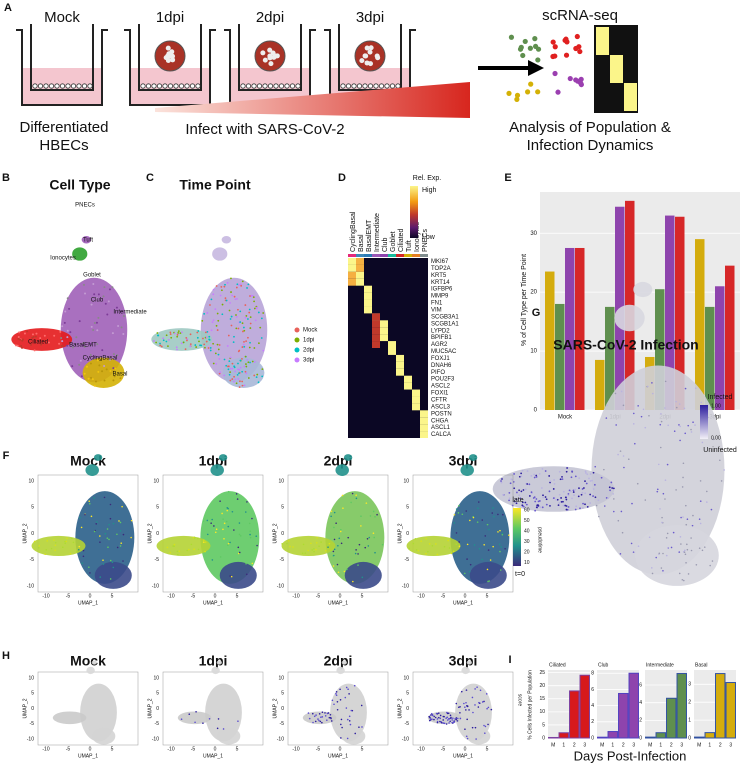 The height and width of the screenshot is (765, 747). What do you see at coordinates (520, 574) in the screenshot?
I see `label: t=0` at bounding box center [520, 574].